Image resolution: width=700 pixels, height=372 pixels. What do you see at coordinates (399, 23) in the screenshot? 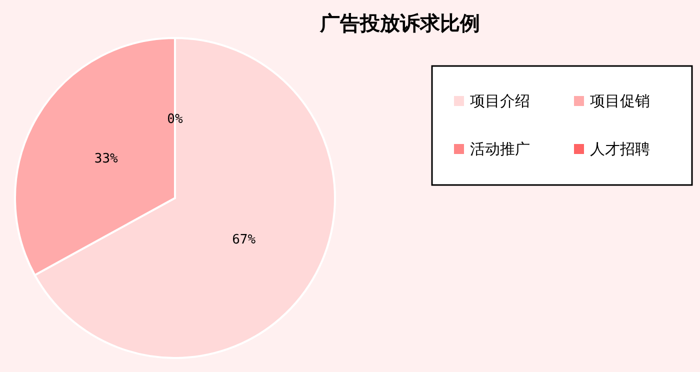
I see `chart-title: 广告投放诉求比例` at bounding box center [399, 23].